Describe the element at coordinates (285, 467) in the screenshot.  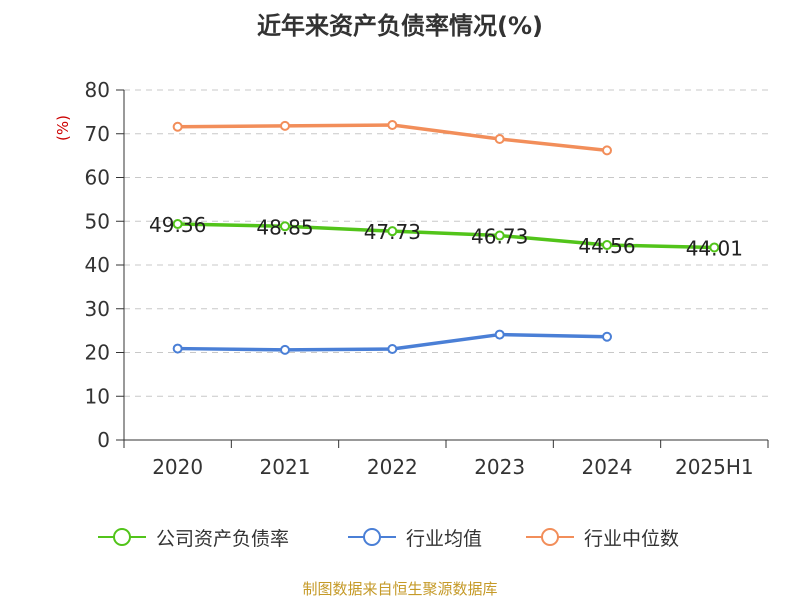
I see `x-tick-label: 2021` at that location.